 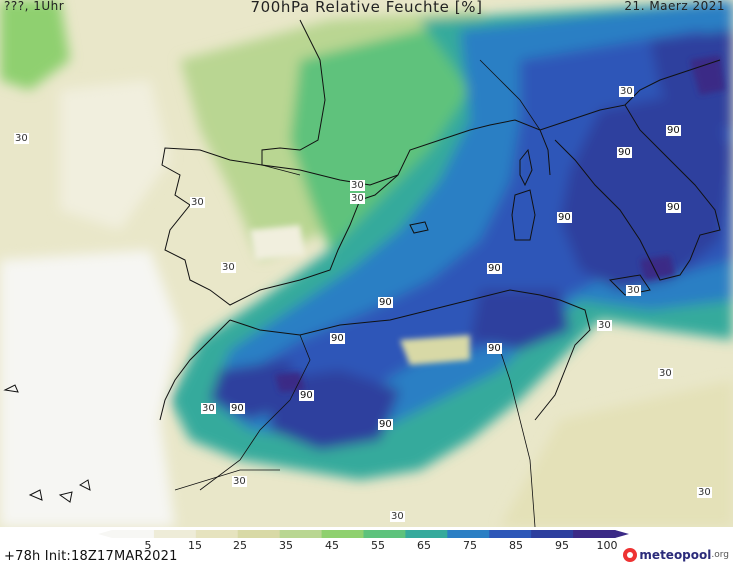 What do you see at coordinates (720, 555) in the screenshot?
I see `logo-suffix: .org` at bounding box center [720, 555].